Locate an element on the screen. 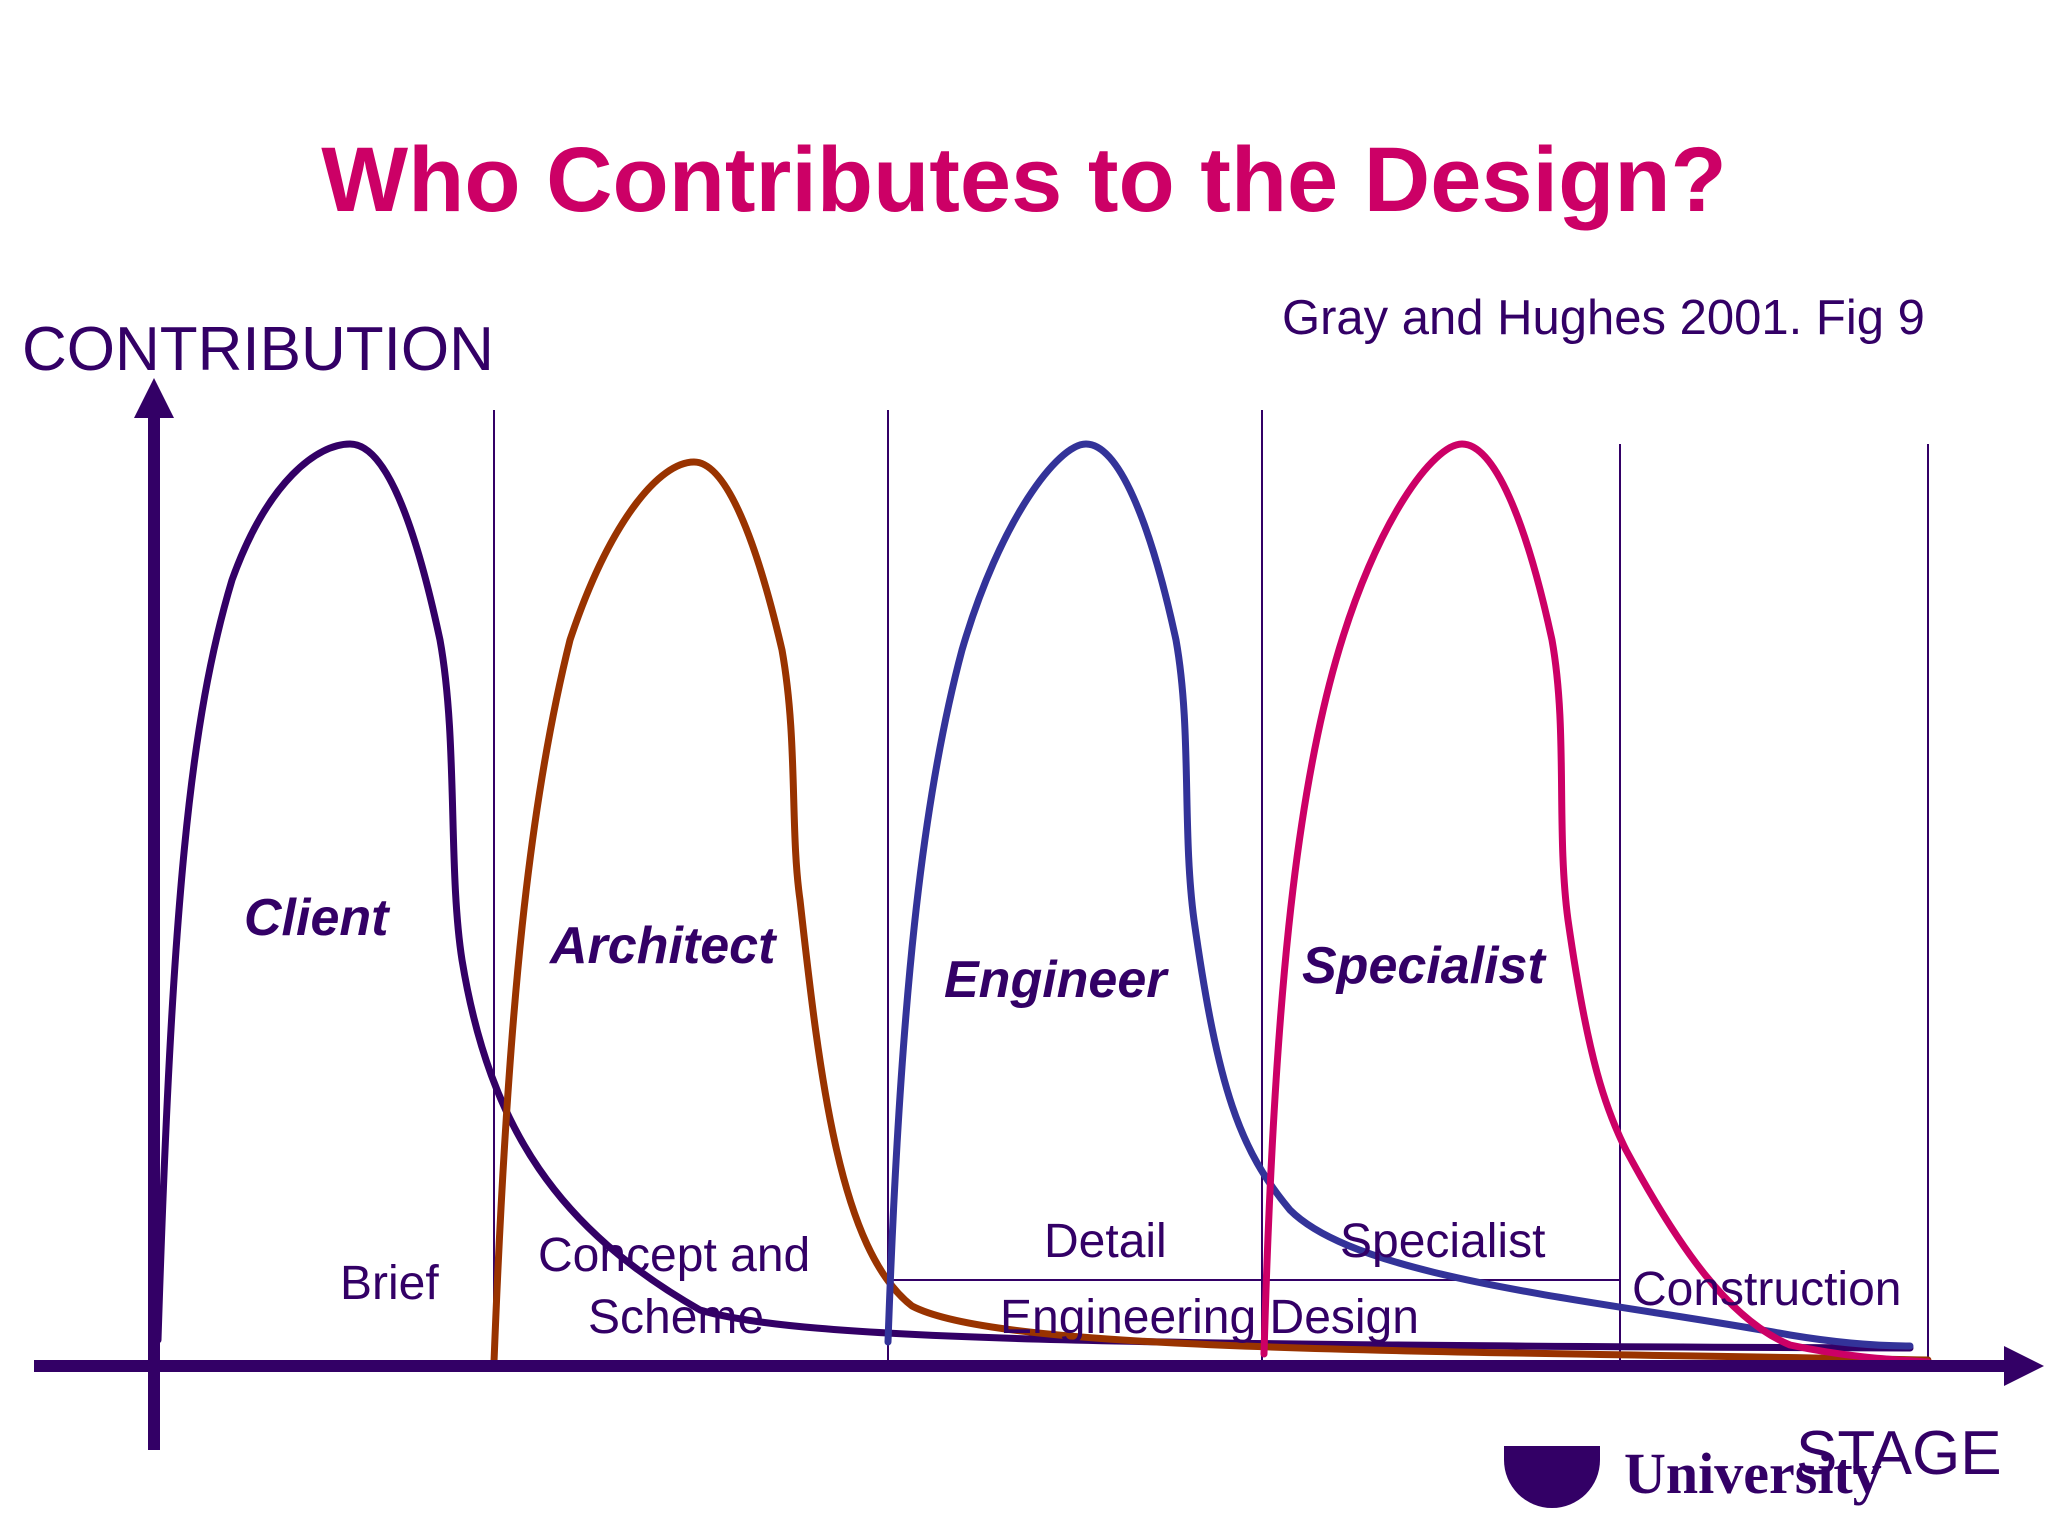  slide-title: Who Contributes to the Design? is located at coordinates (1024, 180).